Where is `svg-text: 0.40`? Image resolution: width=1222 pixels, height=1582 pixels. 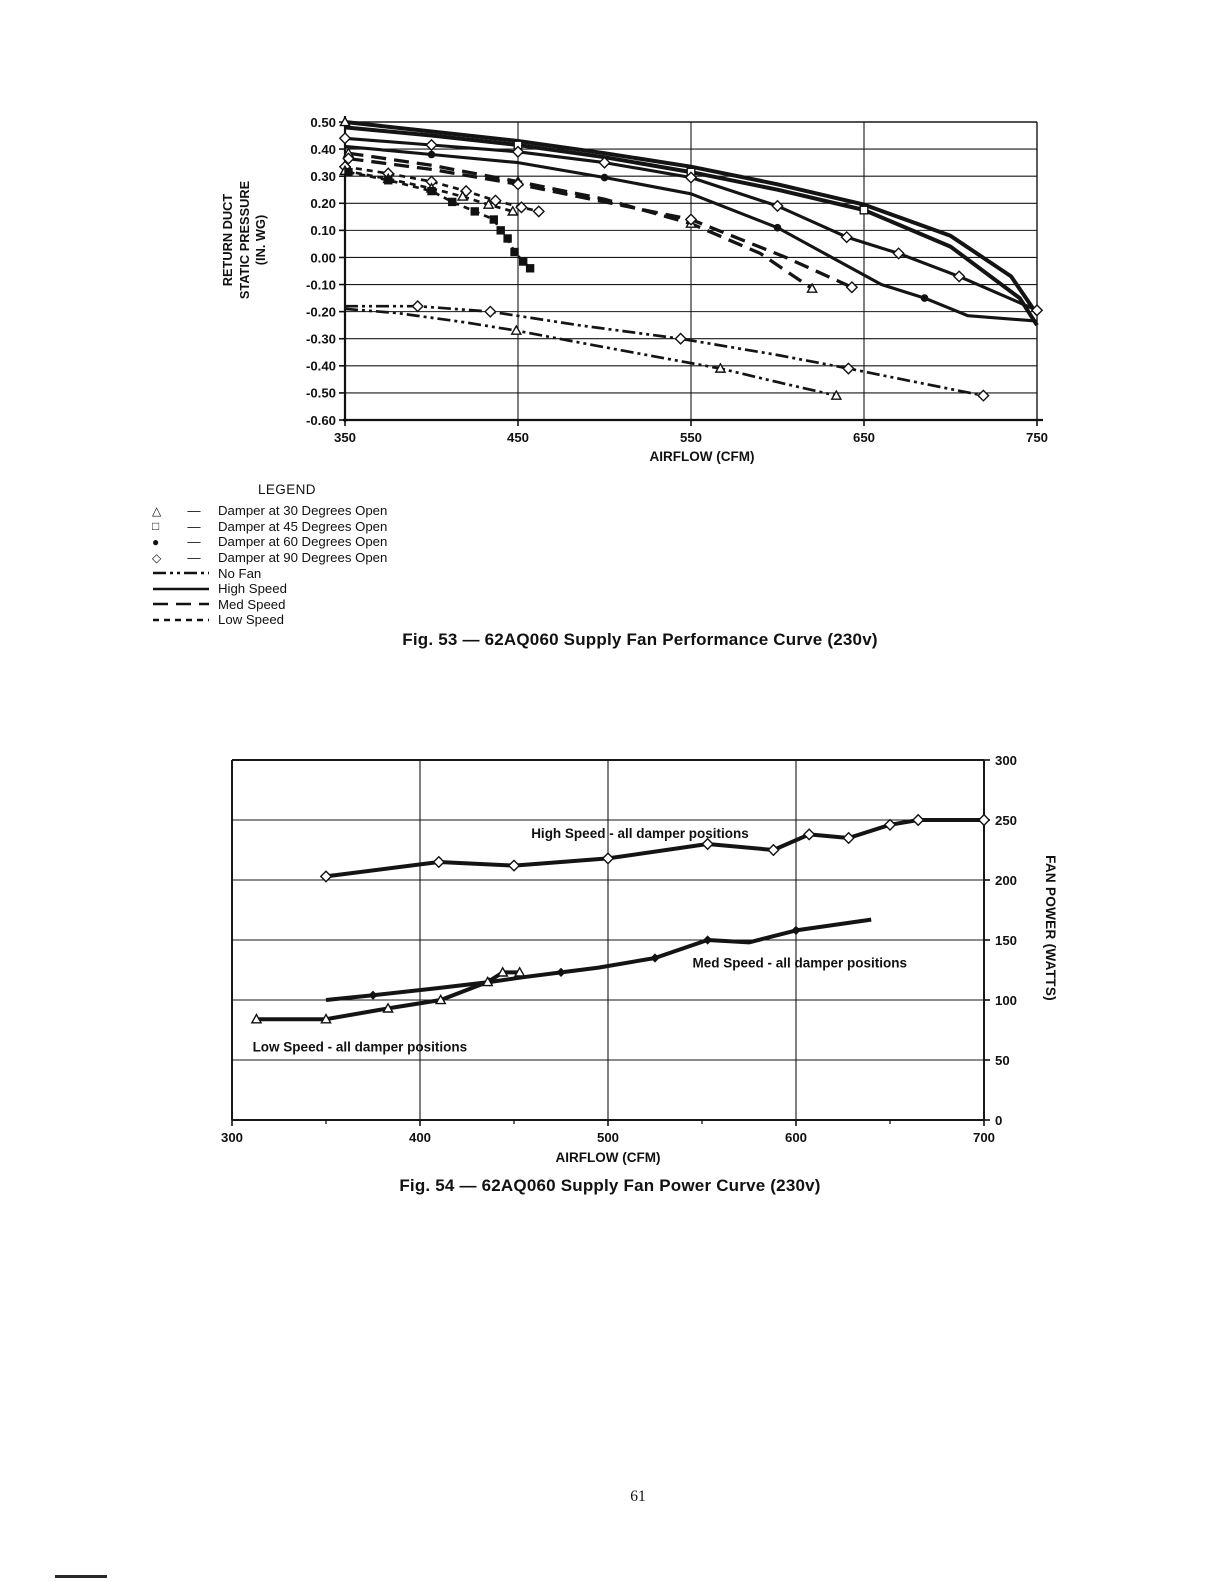
svg-text: 0.40 is located at coordinates (323, 149).